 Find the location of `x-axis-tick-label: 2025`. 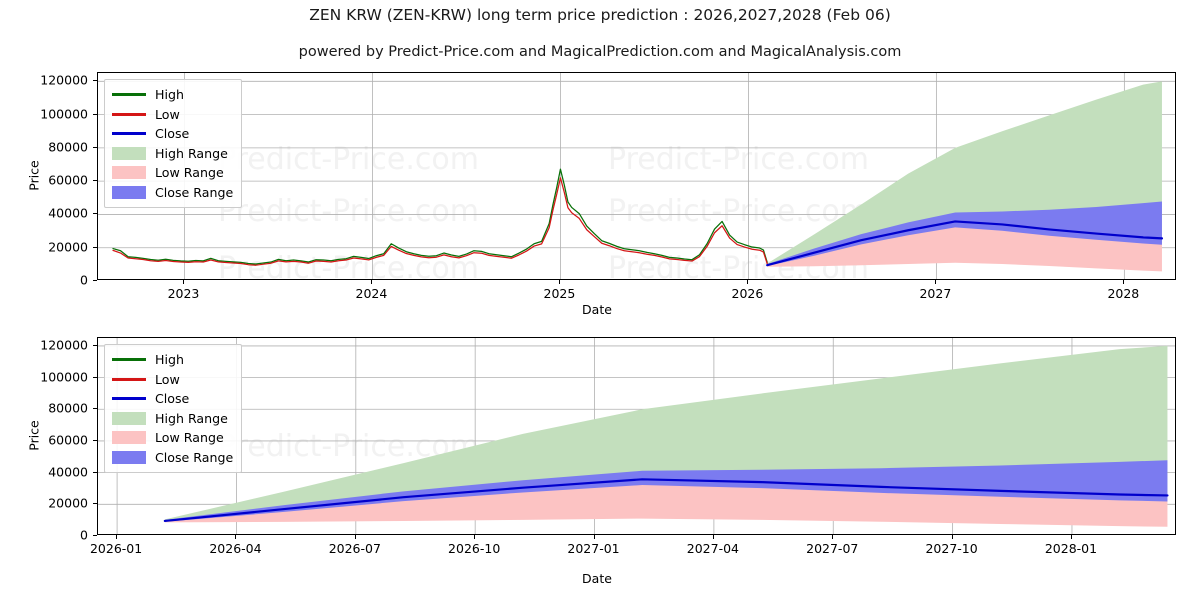

x-axis-tick-label: 2025 is located at coordinates (559, 293).